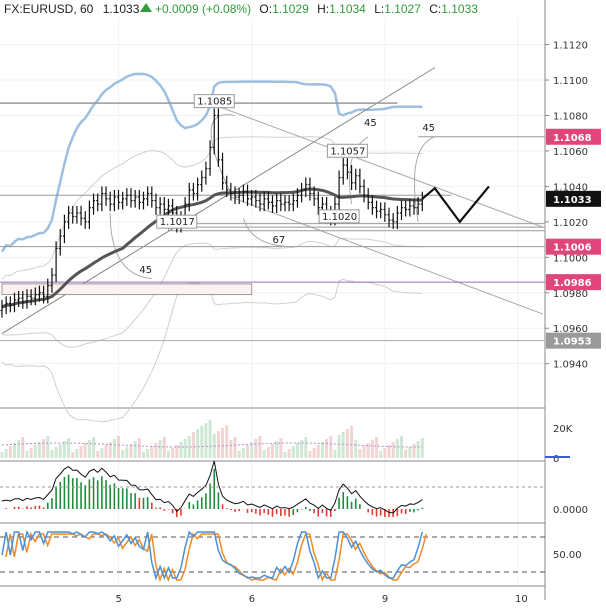 This screenshot has width=606, height=616. Describe the element at coordinates (402, 9) in the screenshot. I see `ohlc-low: 1.1027` at that location.